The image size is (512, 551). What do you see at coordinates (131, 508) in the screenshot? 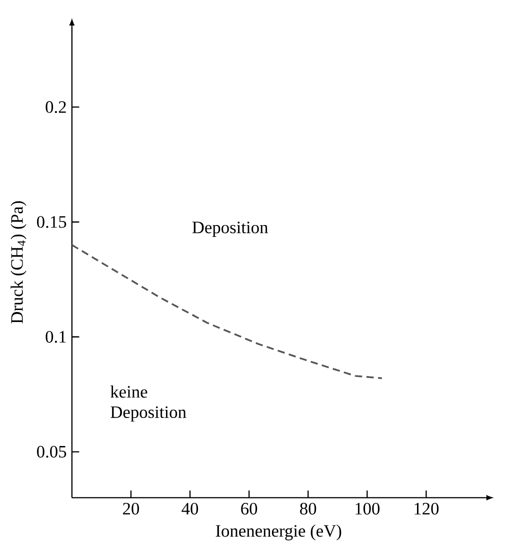
I see `x-tick-label: 20` at bounding box center [131, 508].